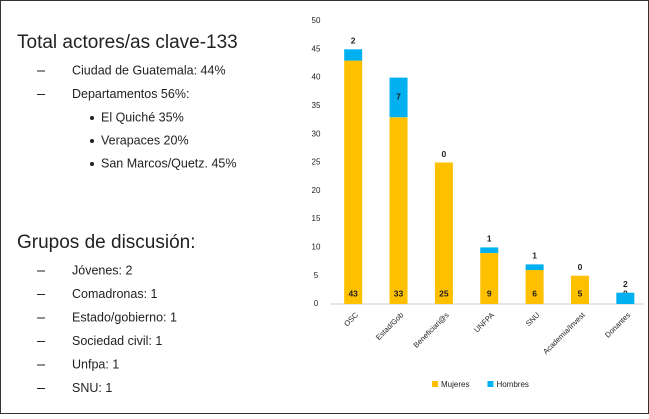 The height and width of the screenshot is (419, 649). What do you see at coordinates (444, 293) in the screenshot?
I see `data-label: 25` at bounding box center [444, 293].